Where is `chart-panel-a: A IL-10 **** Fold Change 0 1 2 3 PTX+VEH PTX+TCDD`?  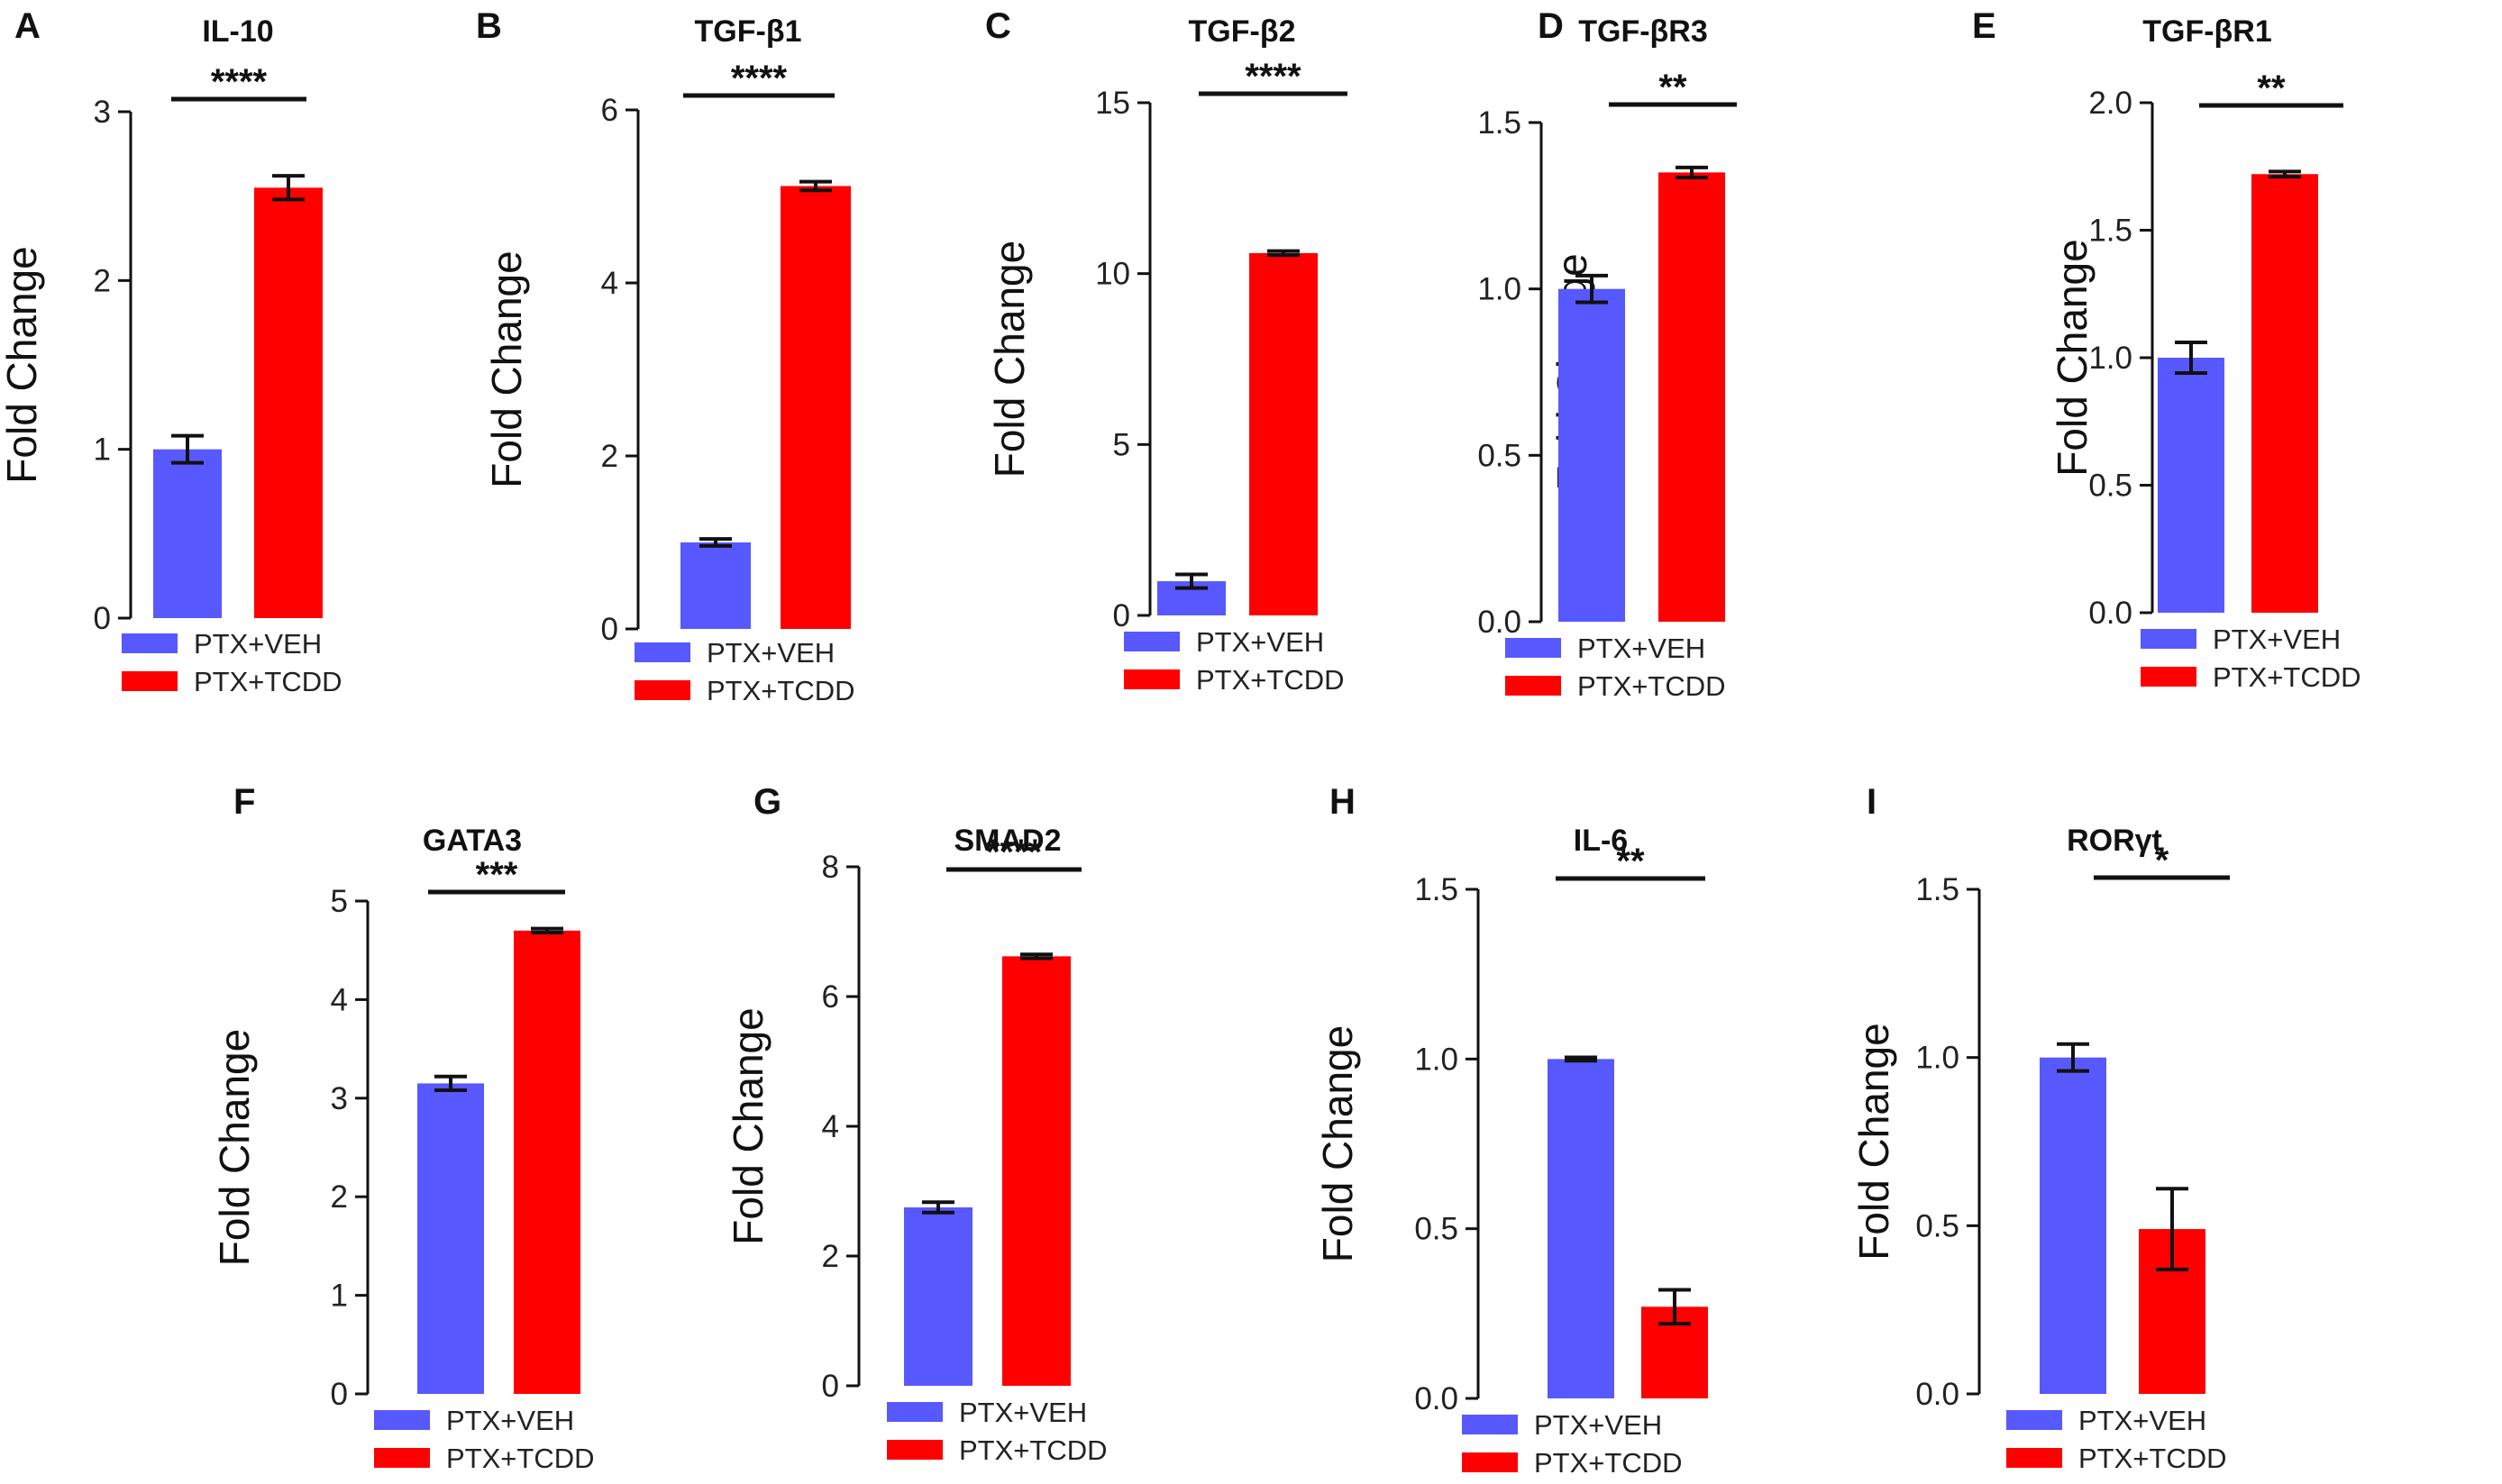 chart-panel-a: A IL-10 **** Fold Change 0 1 2 3 PTX+VEH PTX+TCDD is located at coordinates (171, 351).